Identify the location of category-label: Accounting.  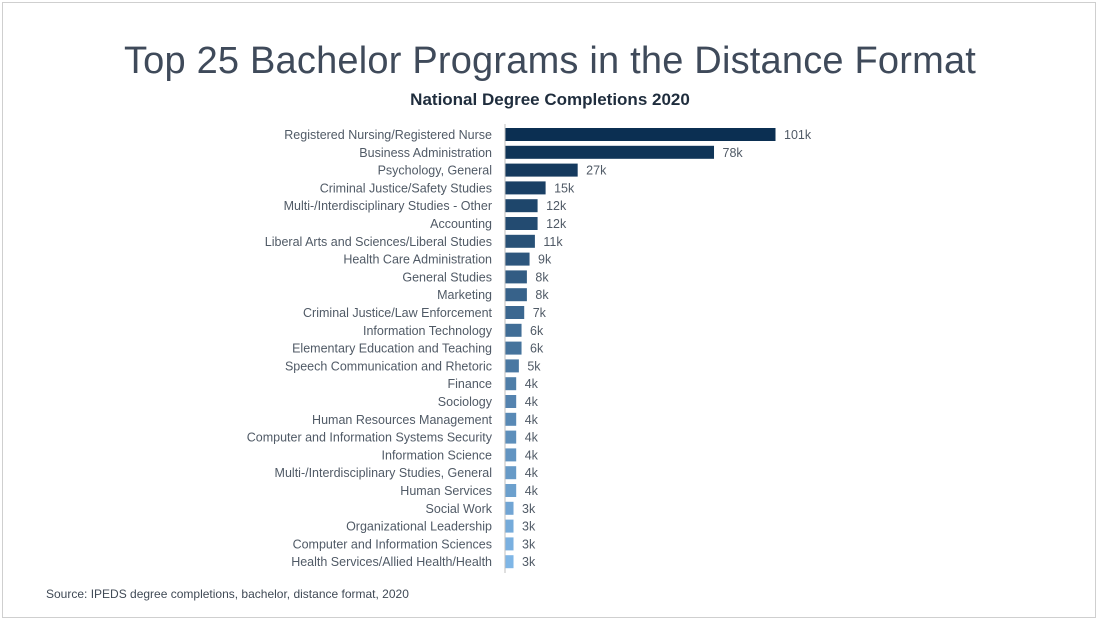
(461, 224).